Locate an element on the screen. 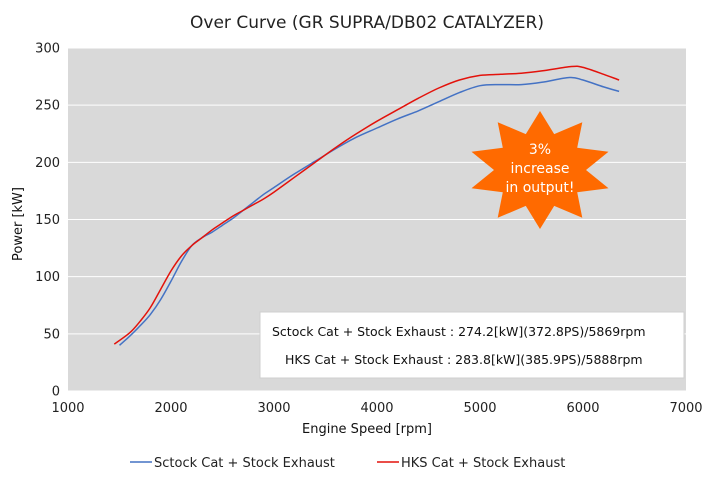 The width and height of the screenshot is (720, 480). y-tick-label: 250 is located at coordinates (47, 106).